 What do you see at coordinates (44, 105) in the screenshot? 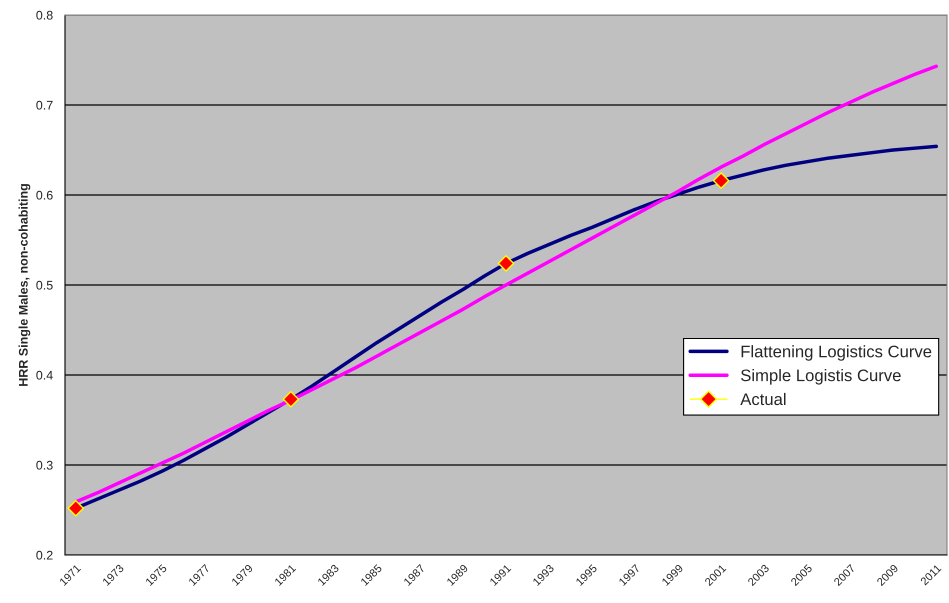
I see `y-tick-label: 0.7` at bounding box center [44, 105].